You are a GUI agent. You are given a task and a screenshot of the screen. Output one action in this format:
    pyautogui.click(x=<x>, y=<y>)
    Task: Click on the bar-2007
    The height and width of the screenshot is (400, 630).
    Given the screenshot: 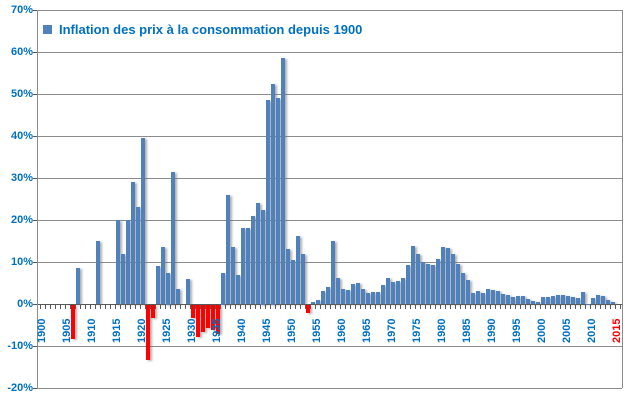 What is the action you would take?
    pyautogui.click(x=578, y=301)
    